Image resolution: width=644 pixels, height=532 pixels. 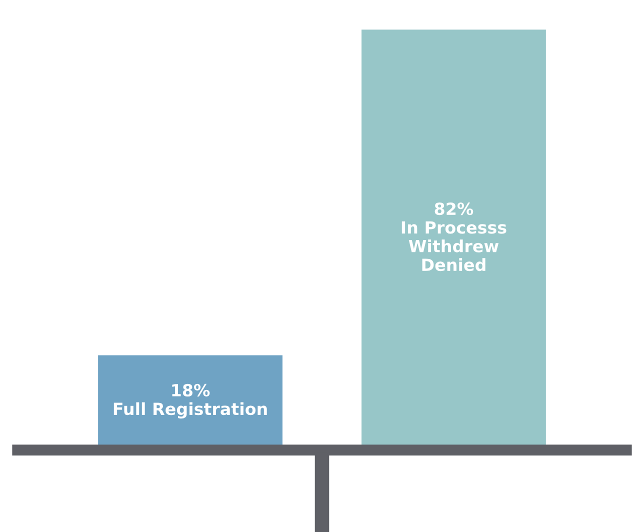 I want to click on data-label: 82%, so click(x=454, y=209).